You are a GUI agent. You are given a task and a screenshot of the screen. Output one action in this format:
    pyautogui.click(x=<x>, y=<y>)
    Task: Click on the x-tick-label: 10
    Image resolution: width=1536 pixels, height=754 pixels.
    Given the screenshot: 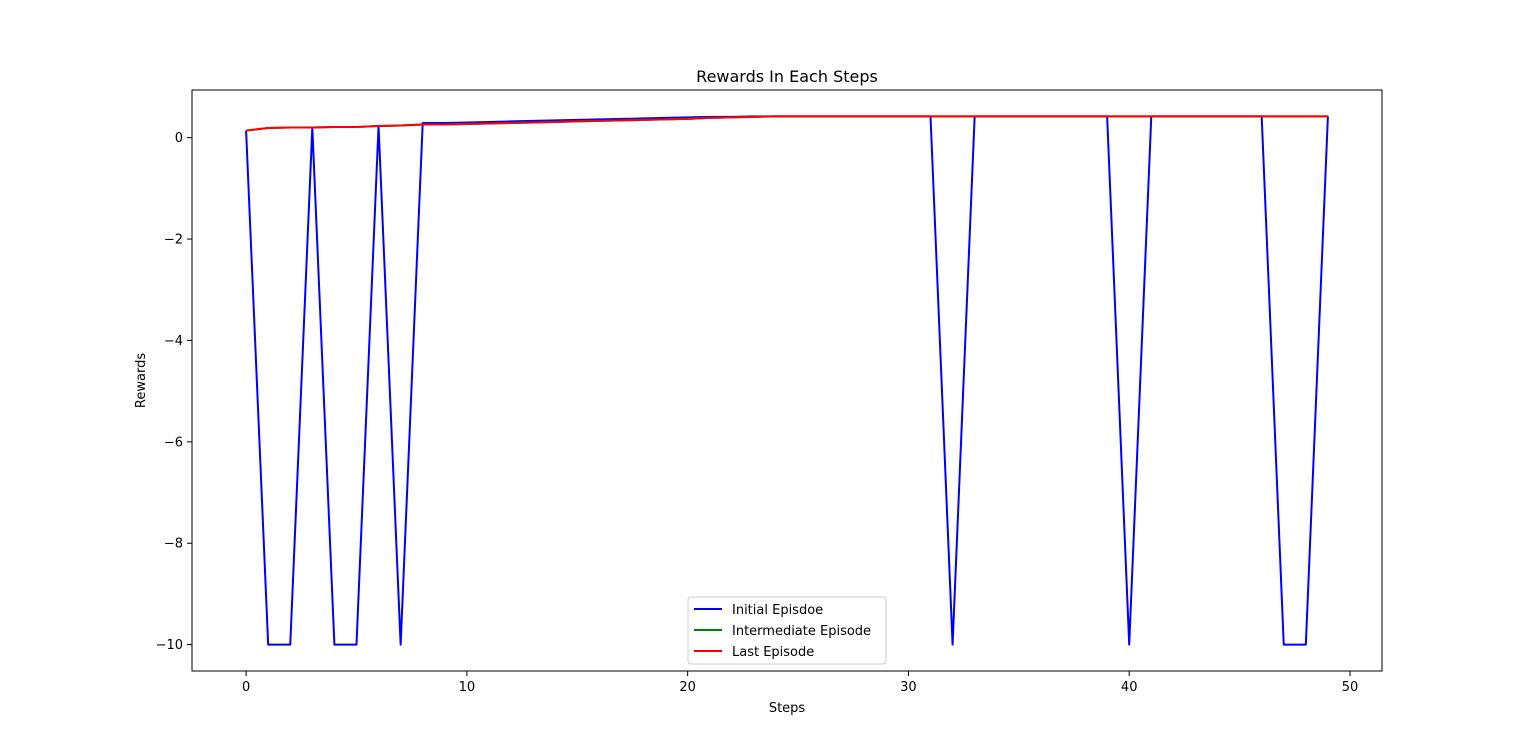 What is the action you would take?
    pyautogui.click(x=467, y=687)
    